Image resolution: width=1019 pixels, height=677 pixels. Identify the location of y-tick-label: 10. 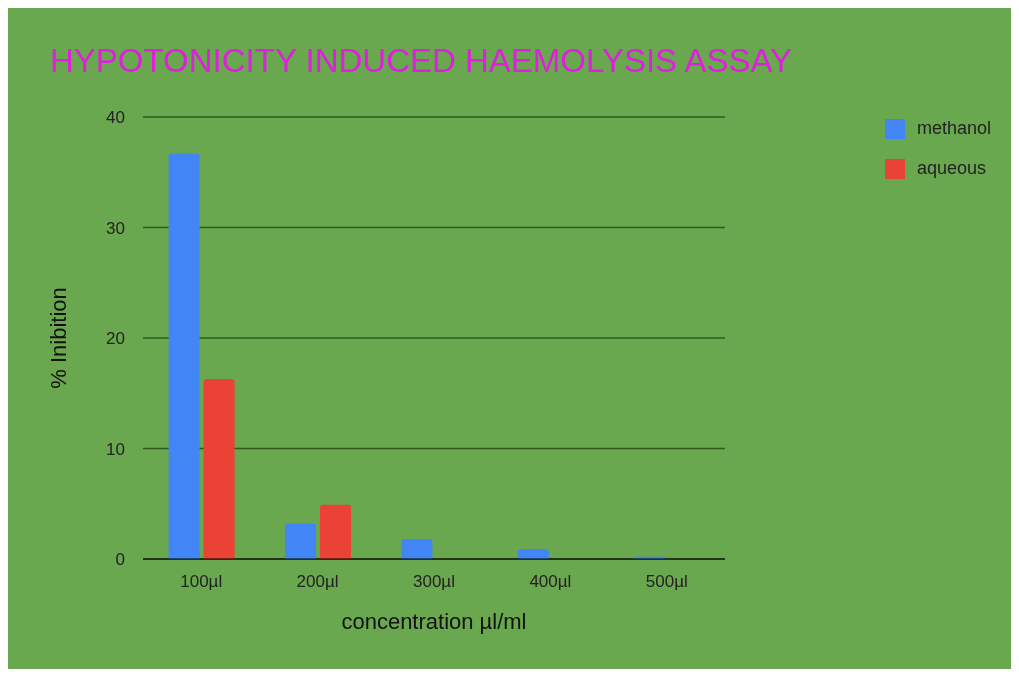
(115, 449).